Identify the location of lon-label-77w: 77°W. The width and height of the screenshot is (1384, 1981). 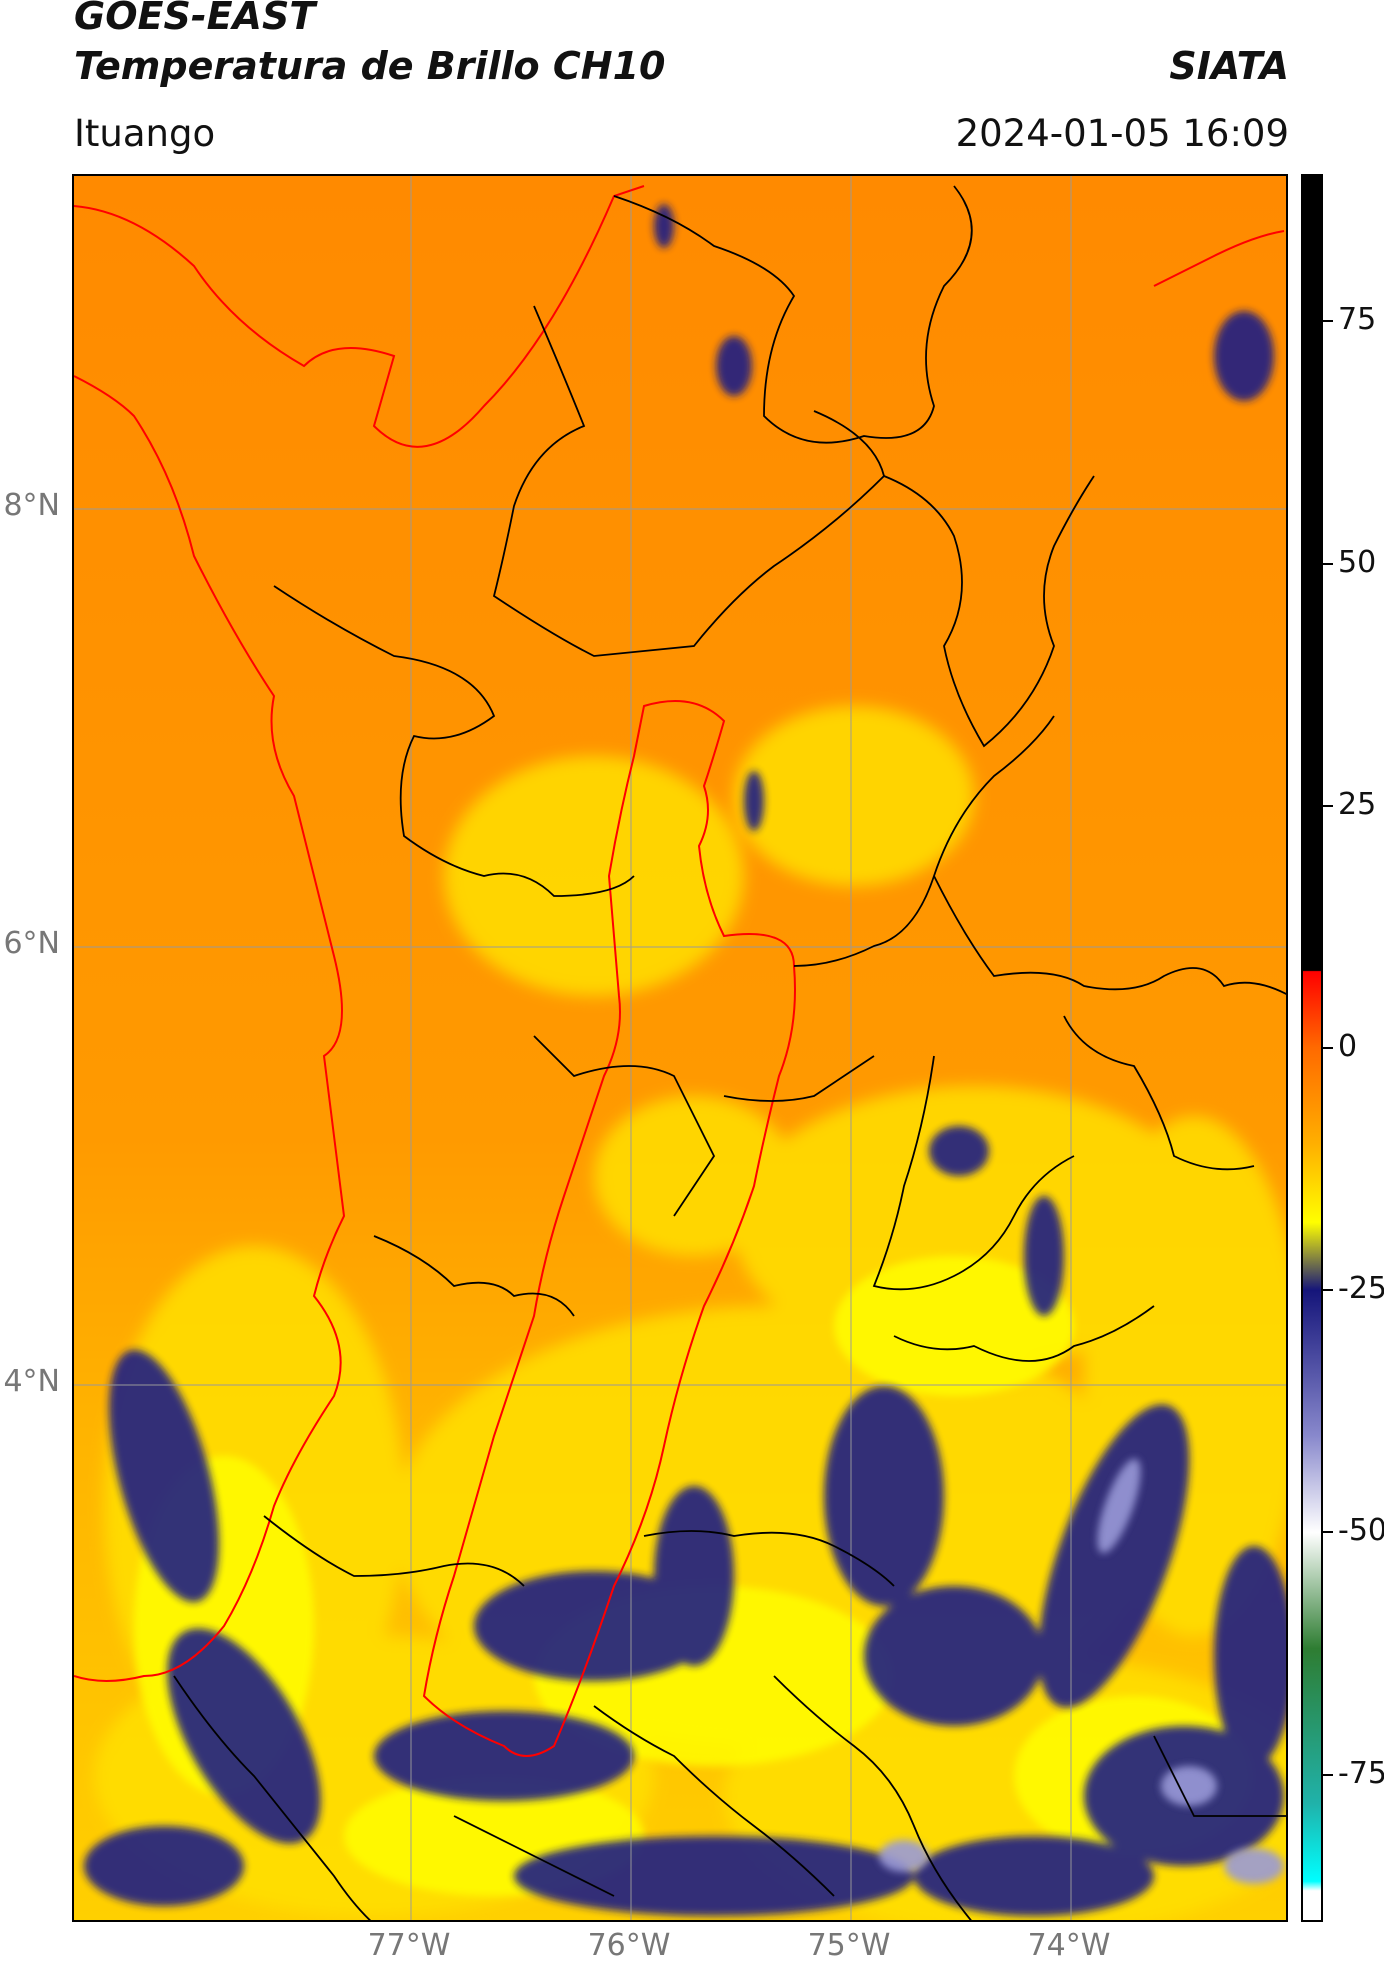
(409, 1945).